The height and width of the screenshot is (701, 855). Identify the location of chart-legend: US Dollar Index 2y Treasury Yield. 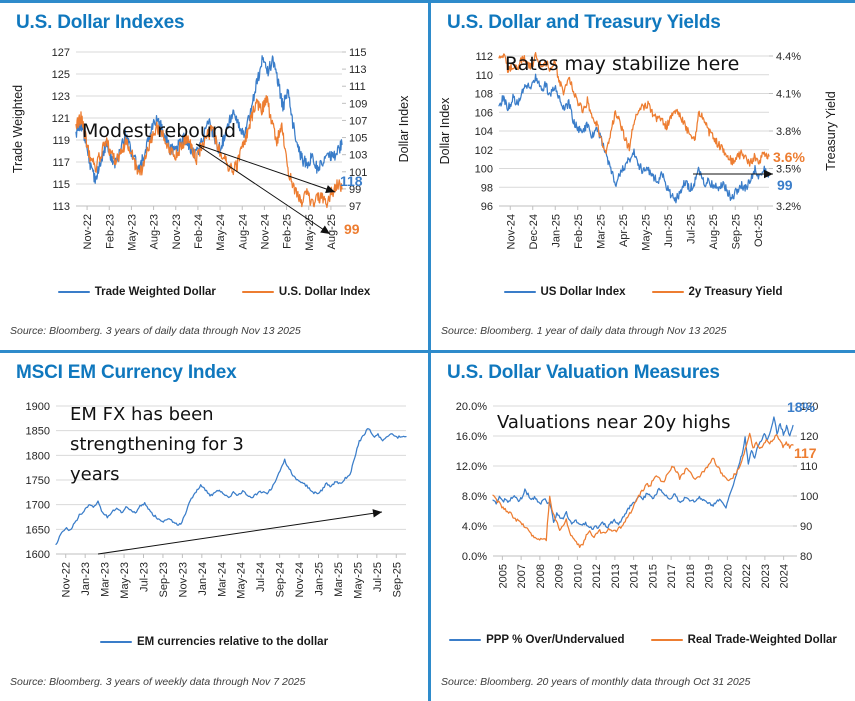
(643, 292).